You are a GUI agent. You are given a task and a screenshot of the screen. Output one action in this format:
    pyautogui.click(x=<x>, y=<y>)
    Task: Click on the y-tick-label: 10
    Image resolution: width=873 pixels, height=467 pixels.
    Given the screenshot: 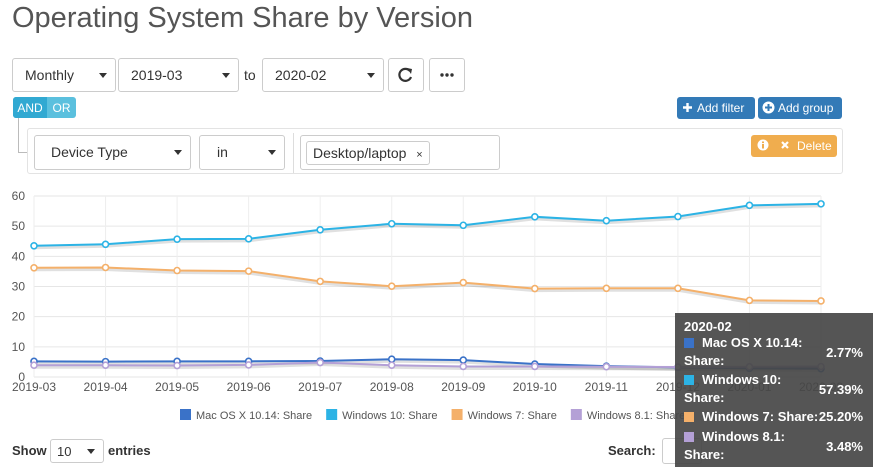 What is the action you would take?
    pyautogui.click(x=19, y=347)
    